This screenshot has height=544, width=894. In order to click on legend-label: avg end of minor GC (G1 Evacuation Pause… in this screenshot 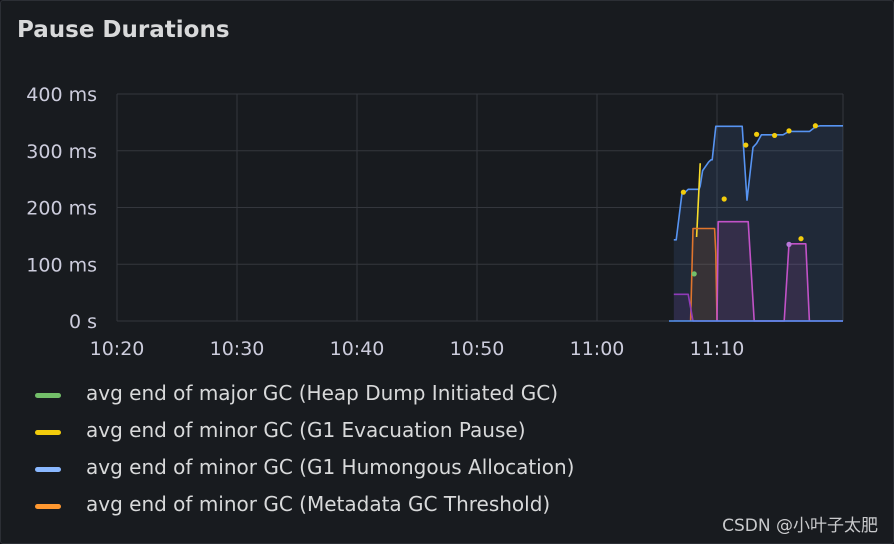, I will do `click(306, 430)`.